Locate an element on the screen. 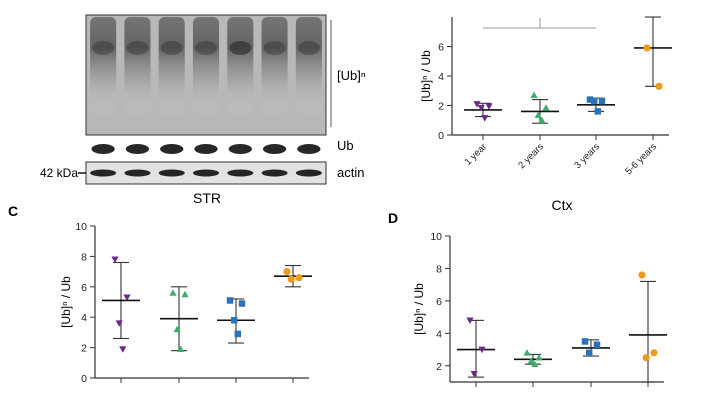 The height and width of the screenshot is (400, 703). x-tick-label: 1 year is located at coordinates (476, 154).